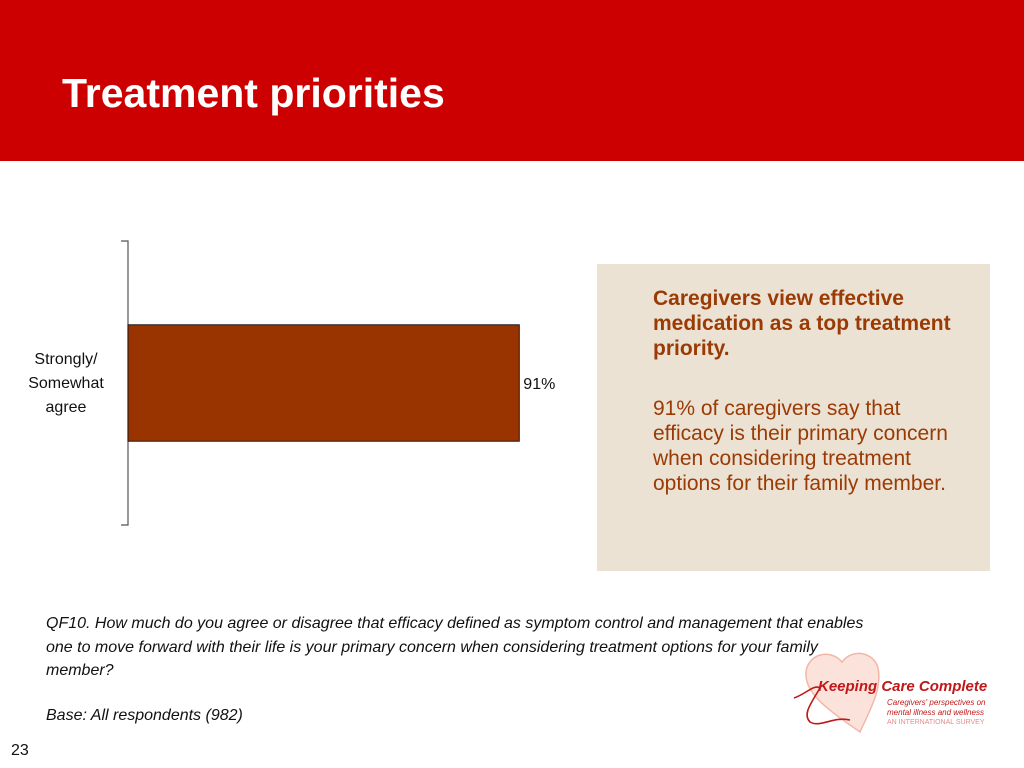 The width and height of the screenshot is (1024, 768). What do you see at coordinates (253, 93) in the screenshot?
I see `page-title: Treatment priorities` at bounding box center [253, 93].